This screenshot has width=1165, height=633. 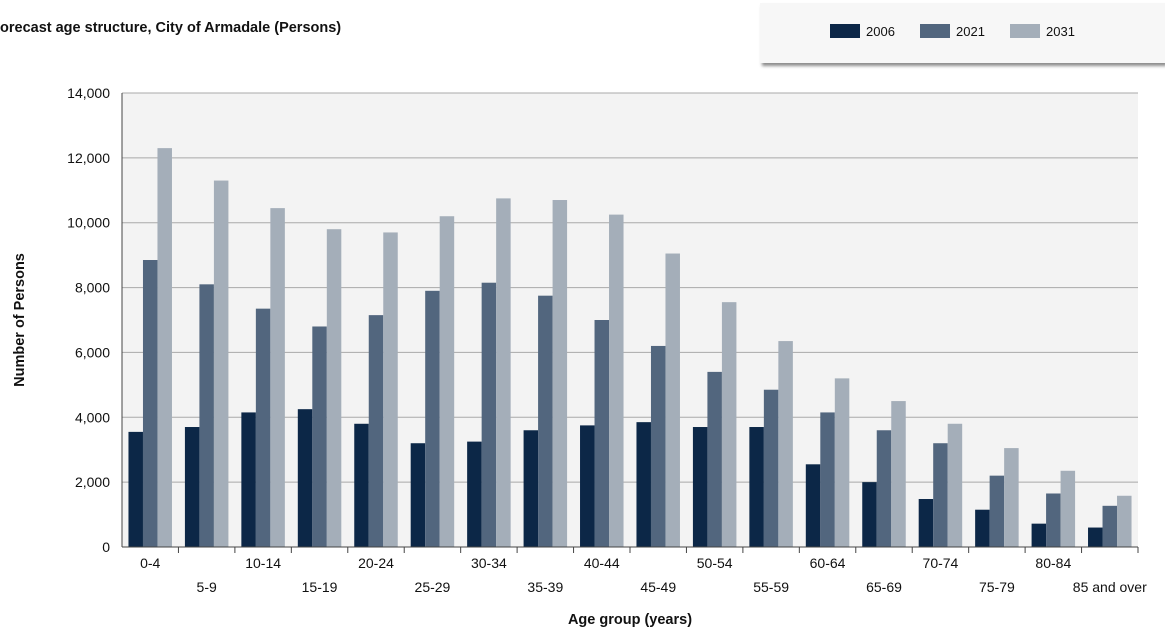 I want to click on x-tick-label: 10-14, so click(x=263, y=563).